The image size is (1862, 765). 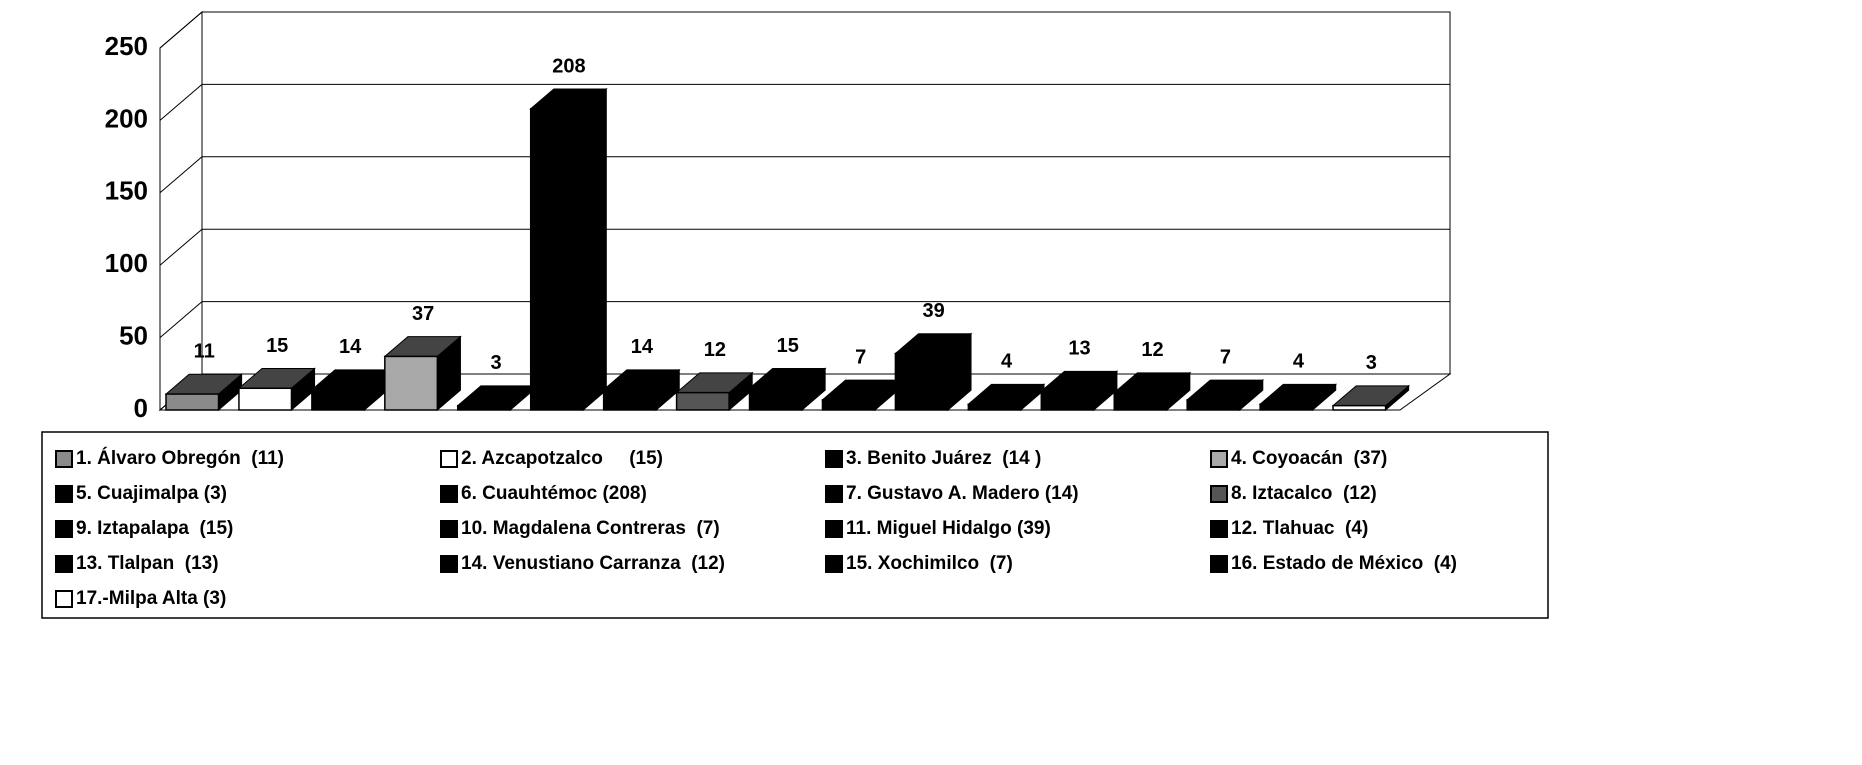 What do you see at coordinates (147, 563) in the screenshot?
I see `legend-label: 13. Tlalpan (13)` at bounding box center [147, 563].